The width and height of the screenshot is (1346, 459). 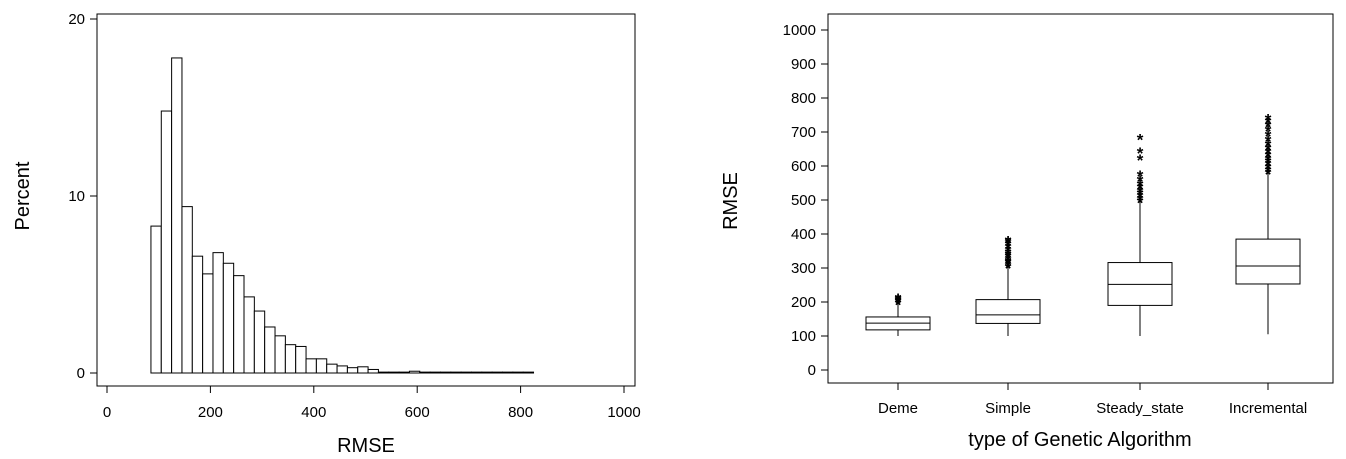 What do you see at coordinates (76, 196) in the screenshot?
I see `histogram-y-tick-label: 10` at bounding box center [76, 196].